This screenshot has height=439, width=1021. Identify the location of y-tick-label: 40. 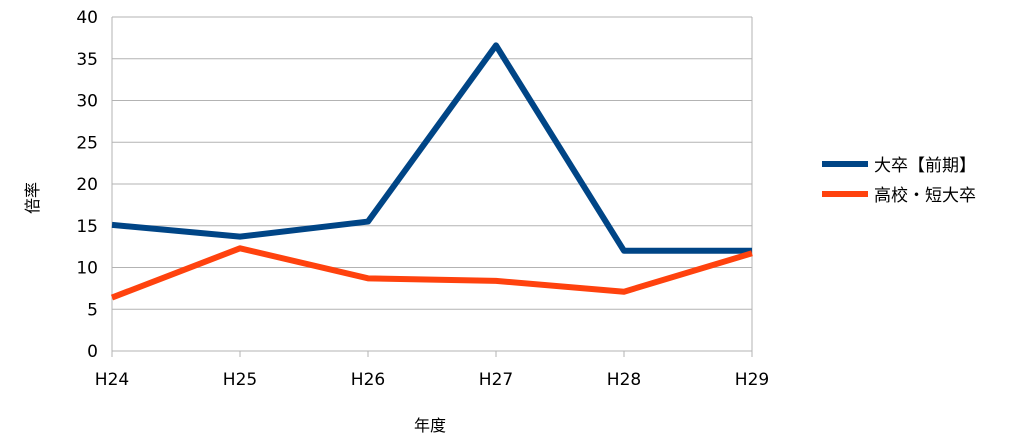
(87, 18).